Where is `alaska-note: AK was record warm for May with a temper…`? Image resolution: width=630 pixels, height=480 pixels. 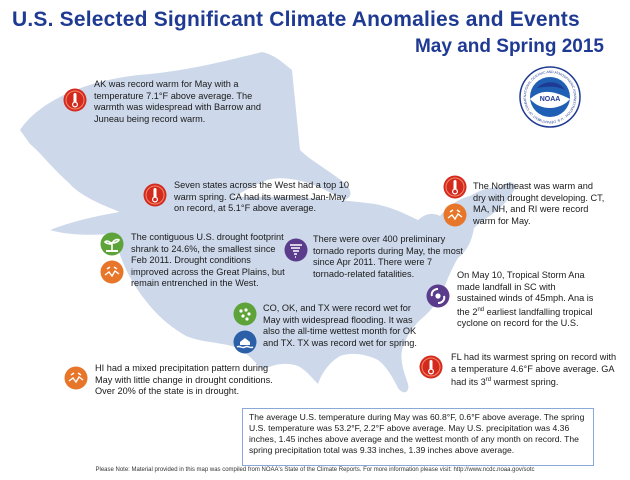
alaska-note: AK was record warm for May with a temper… is located at coordinates (177, 101).